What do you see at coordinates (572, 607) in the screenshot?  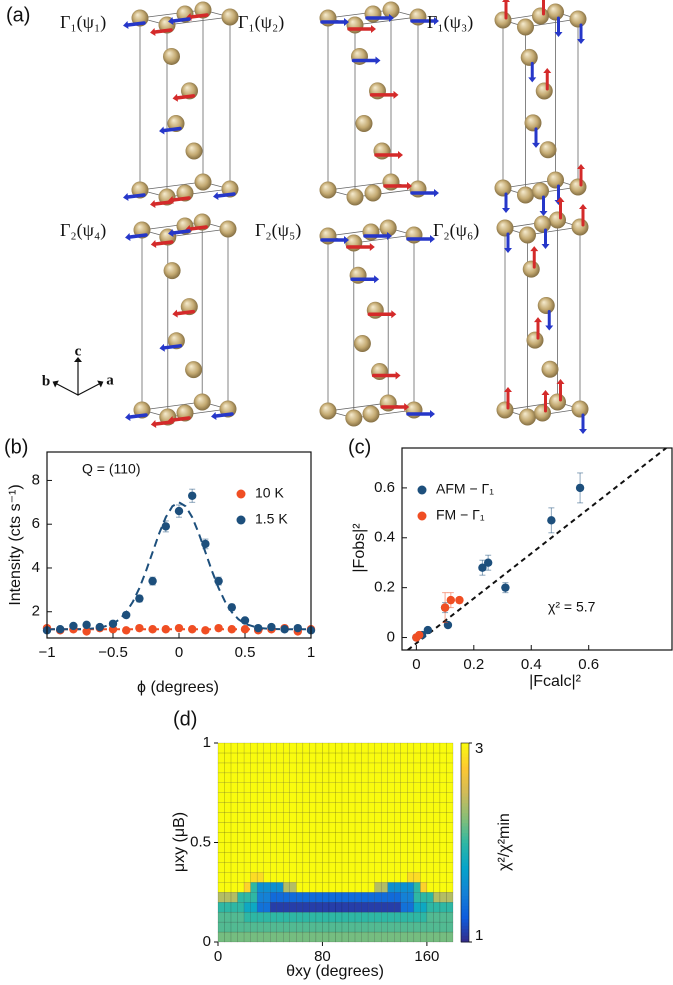 I see `annotation: χ² = 5.7` at bounding box center [572, 607].